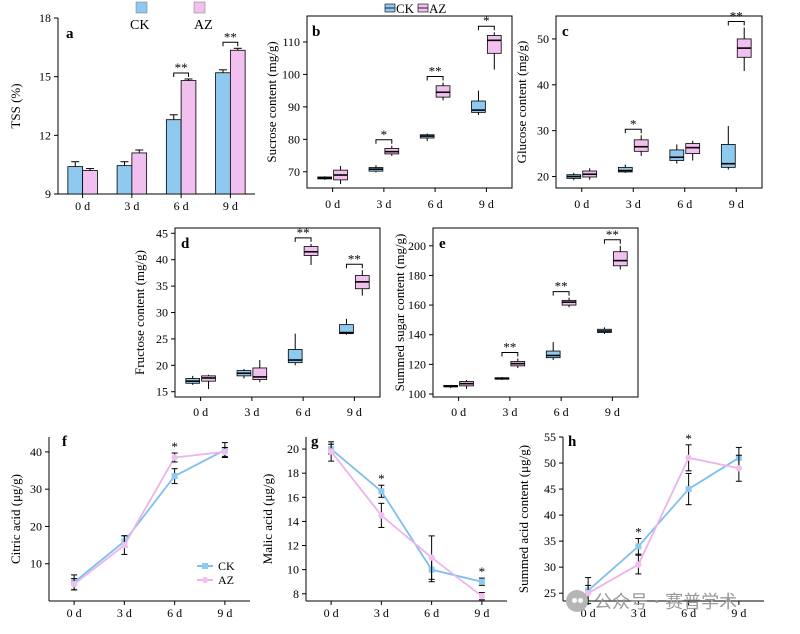 The height and width of the screenshot is (634, 800). I want to click on legend-label-az: AZ, so click(203, 25).